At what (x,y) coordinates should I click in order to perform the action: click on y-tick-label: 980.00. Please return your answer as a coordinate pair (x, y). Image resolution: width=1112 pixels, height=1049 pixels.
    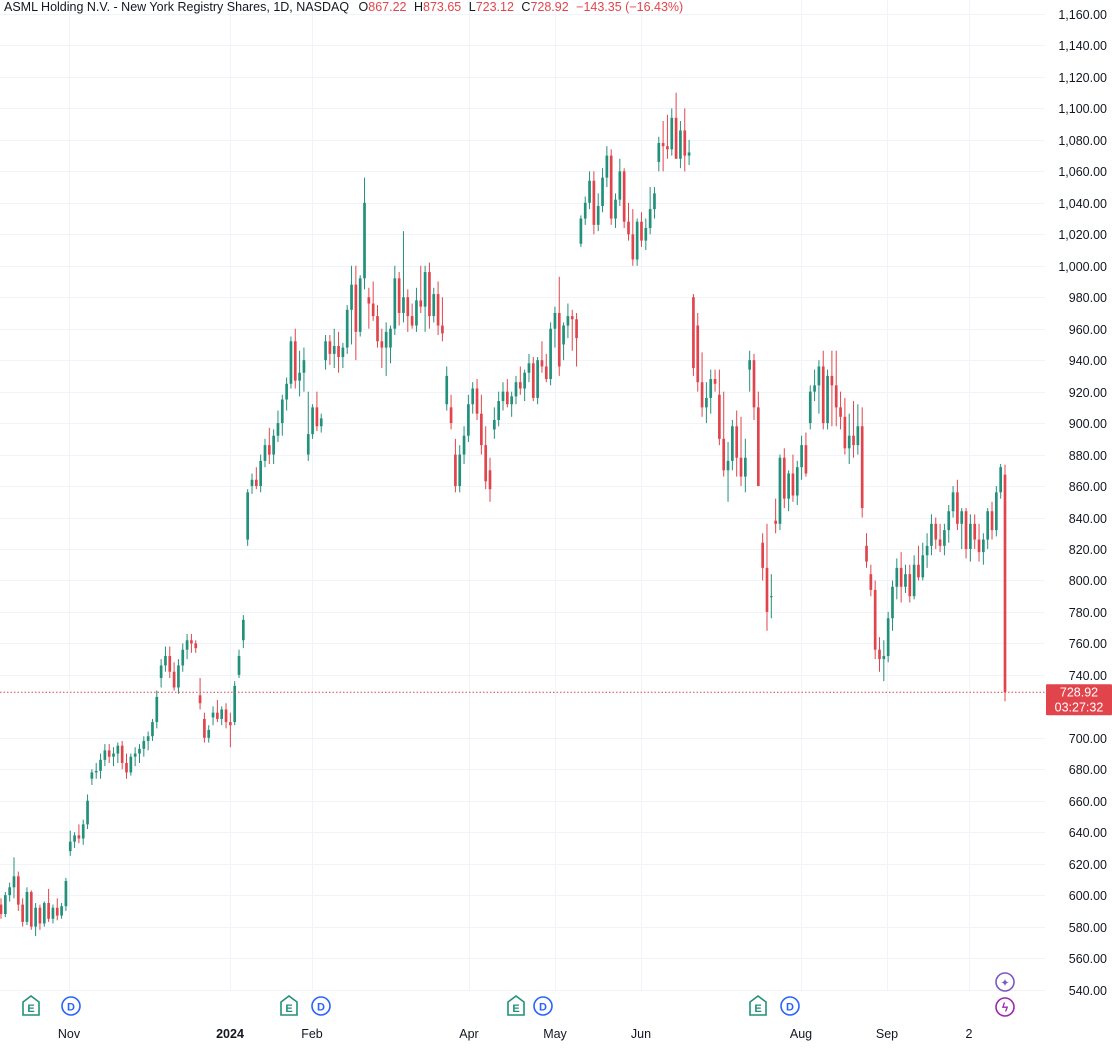
    Looking at the image, I should click on (1088, 298).